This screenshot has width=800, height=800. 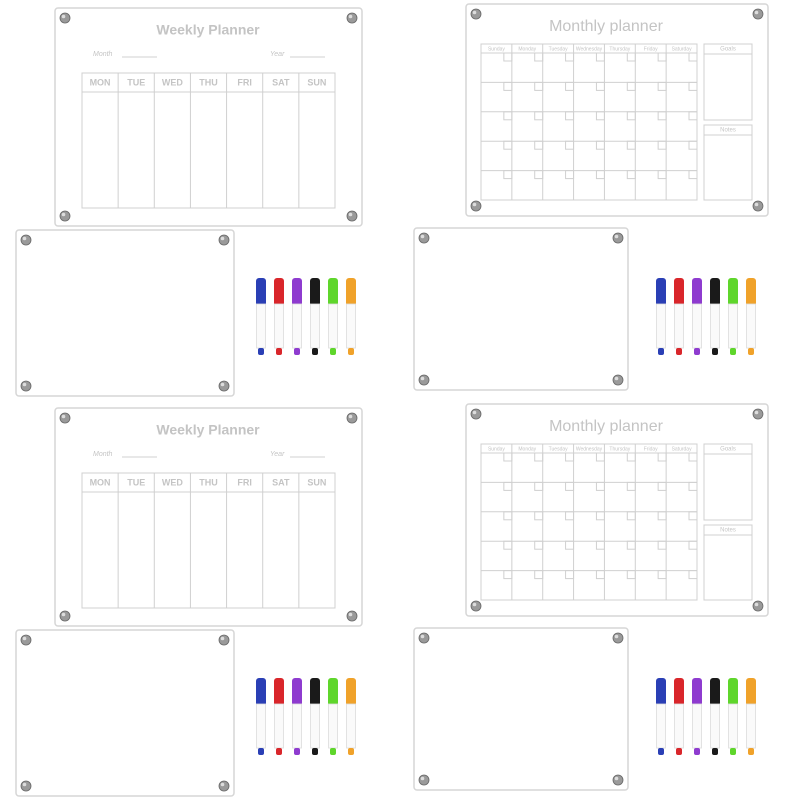 I want to click on notes-label: Notes, so click(x=728, y=131).